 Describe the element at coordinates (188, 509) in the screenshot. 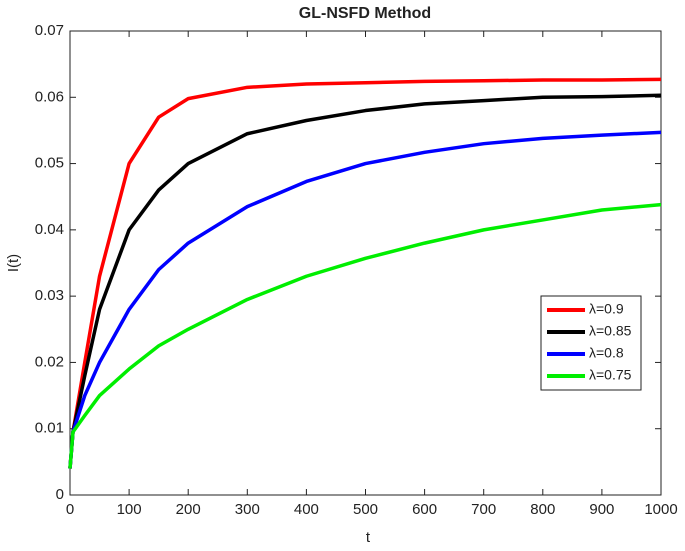

I see `x-tick-label: 200` at that location.